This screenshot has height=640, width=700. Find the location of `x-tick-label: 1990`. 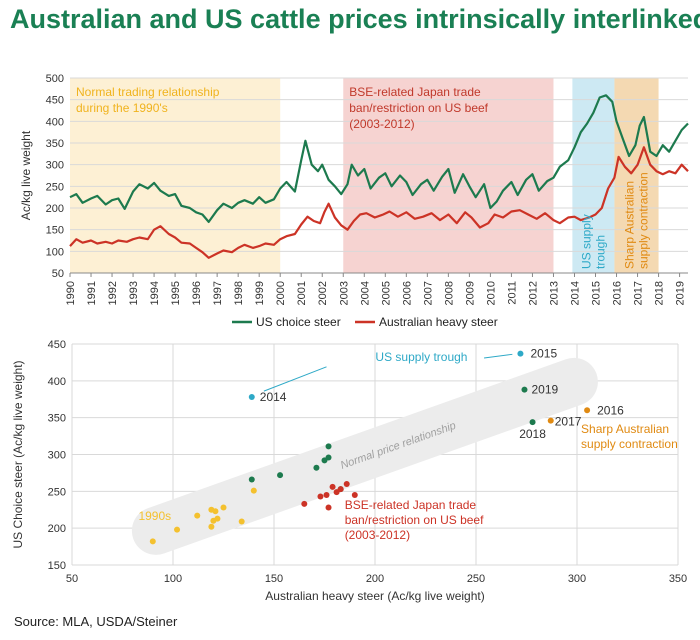

x-tick-label: 1990 is located at coordinates (71, 293).